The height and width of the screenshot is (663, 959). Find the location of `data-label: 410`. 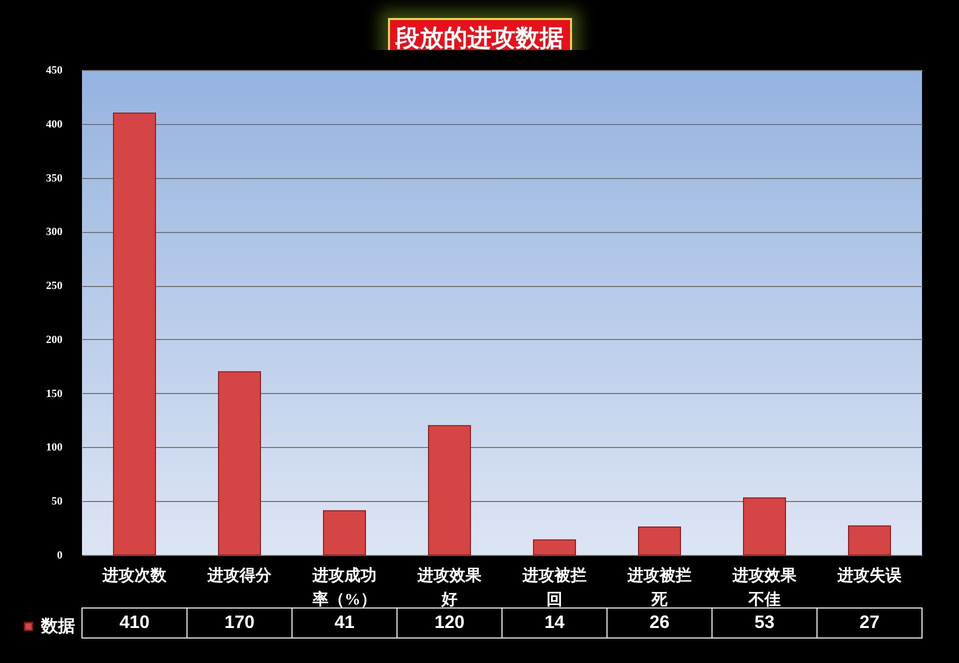

data-label: 410 is located at coordinates (134, 622).